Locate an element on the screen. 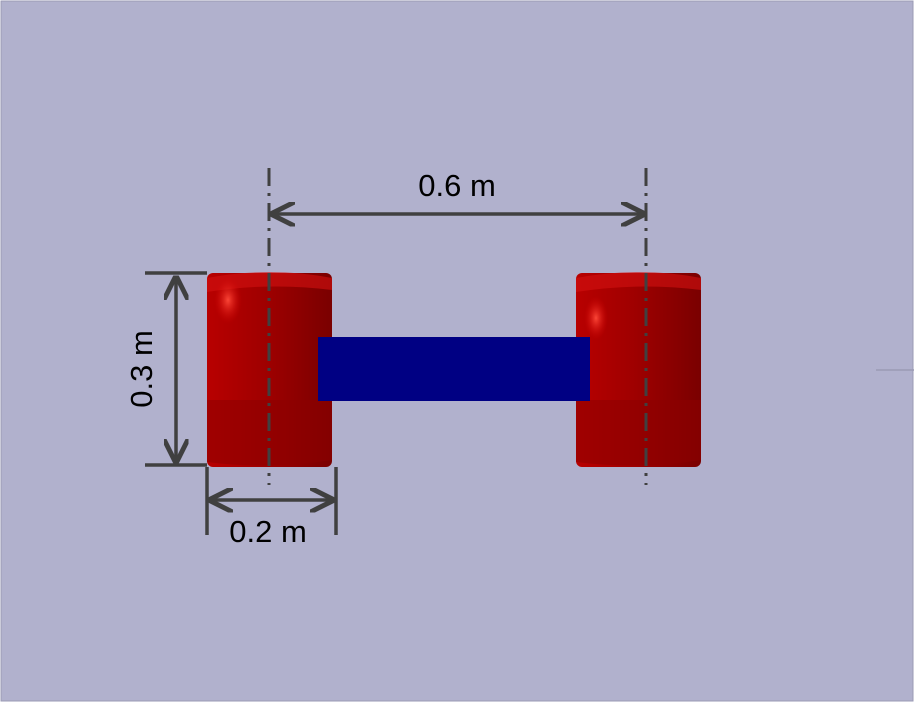 This screenshot has width=914, height=707. wheel-width-label: 0.2 m is located at coordinates (268, 531).